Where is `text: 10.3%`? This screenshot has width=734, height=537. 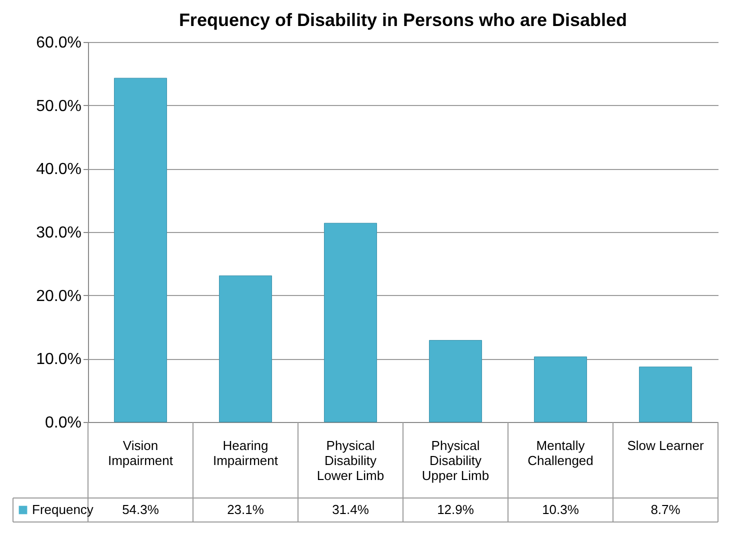
text: 10.3% is located at coordinates (560, 509).